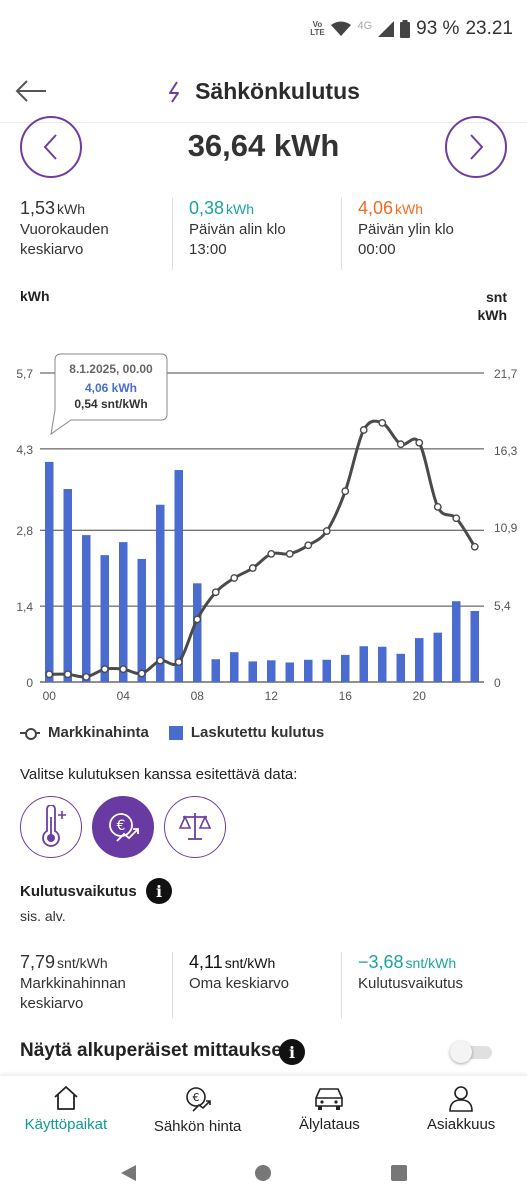 The width and height of the screenshot is (527, 1200). I want to click on next-day-button, so click(476, 147).